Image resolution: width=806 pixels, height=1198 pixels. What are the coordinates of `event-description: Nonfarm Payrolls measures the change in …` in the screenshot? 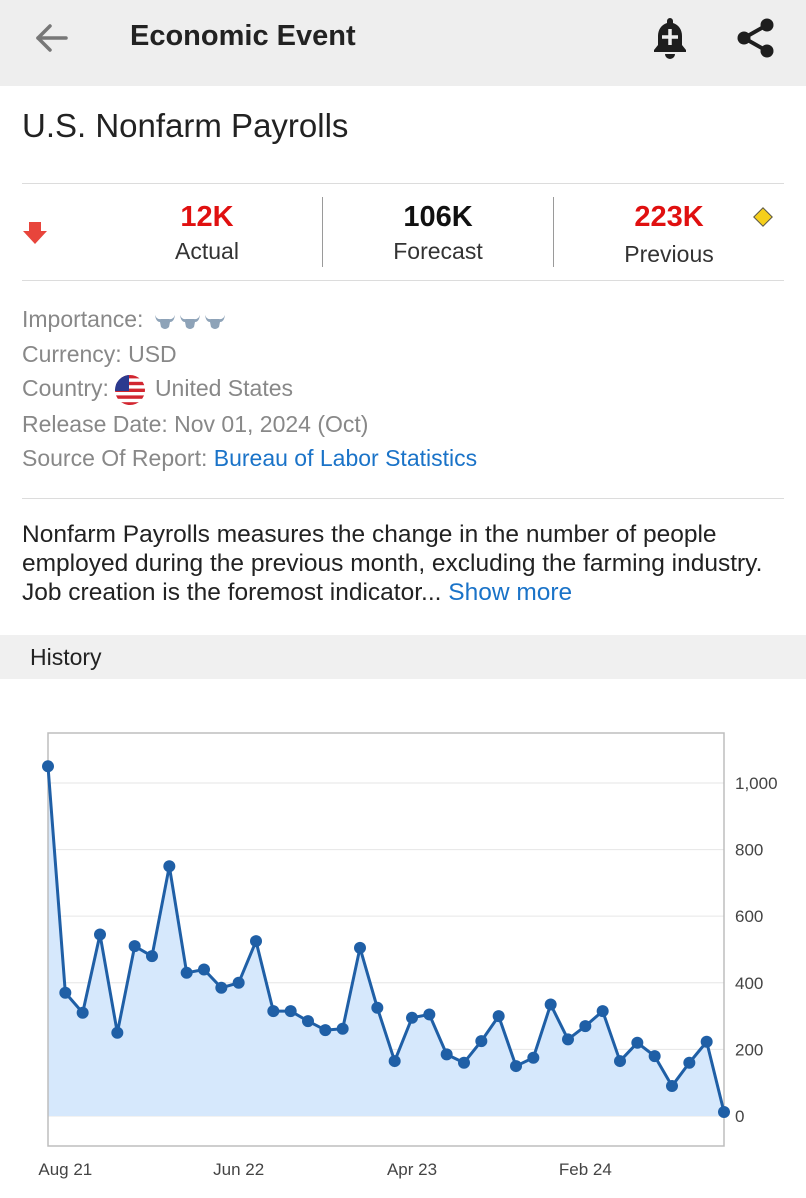 It's located at (403, 563).